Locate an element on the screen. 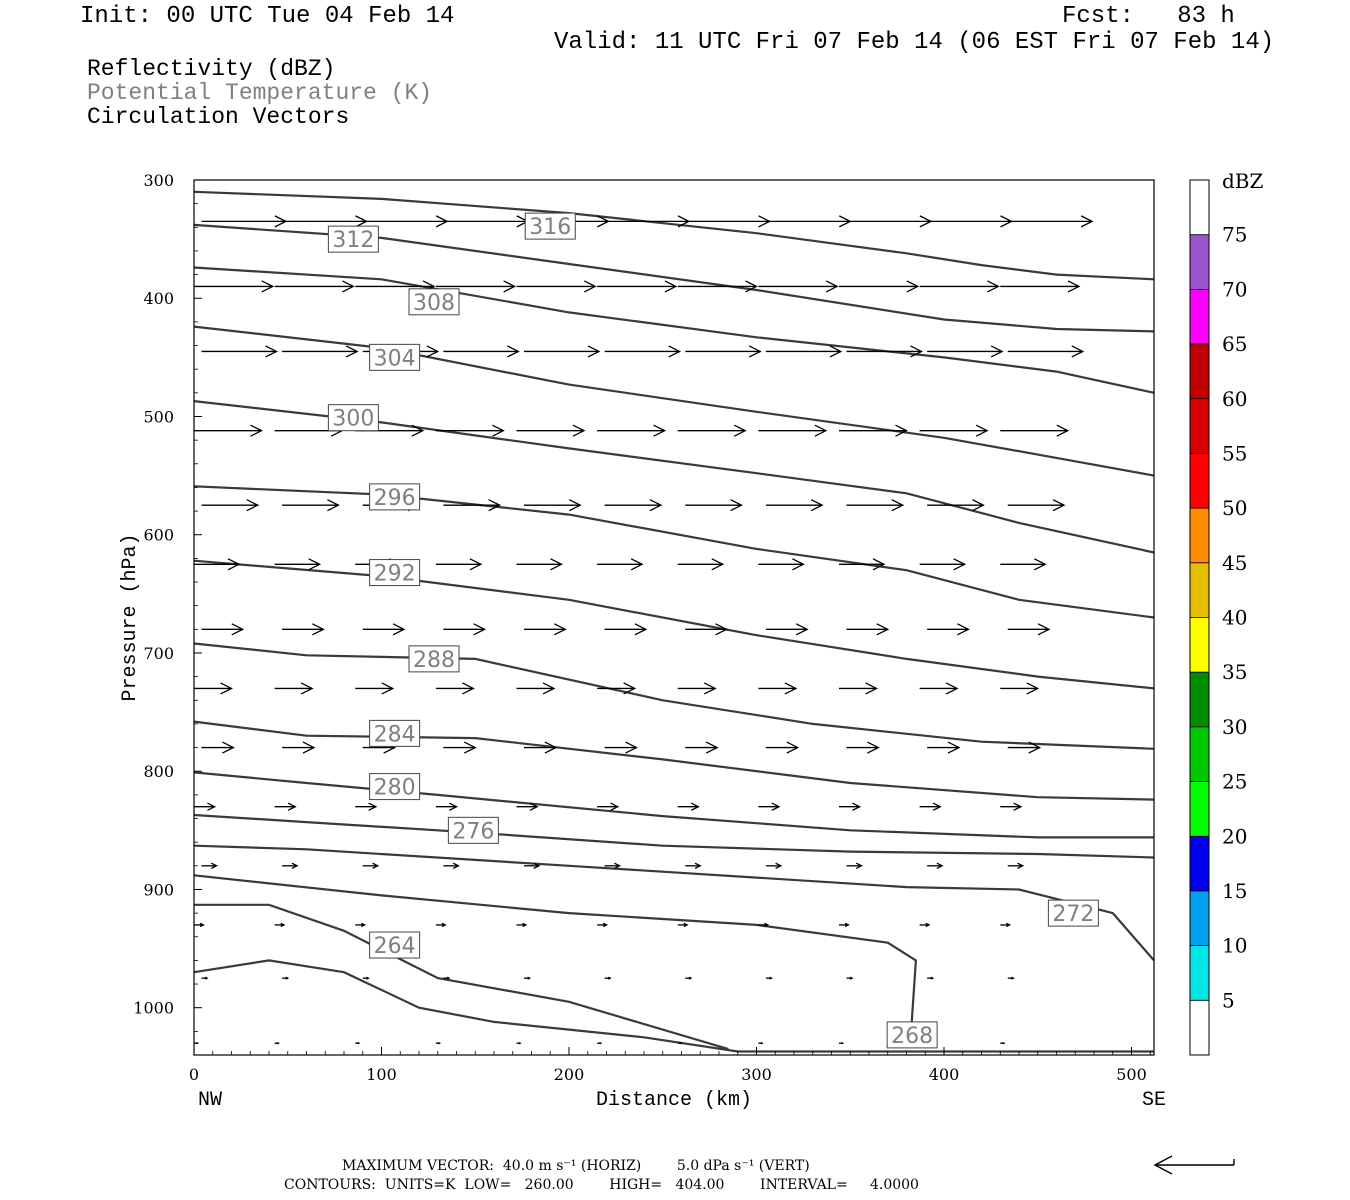 The height and width of the screenshot is (1200, 1350). contour-label-288: 288 is located at coordinates (434, 659).